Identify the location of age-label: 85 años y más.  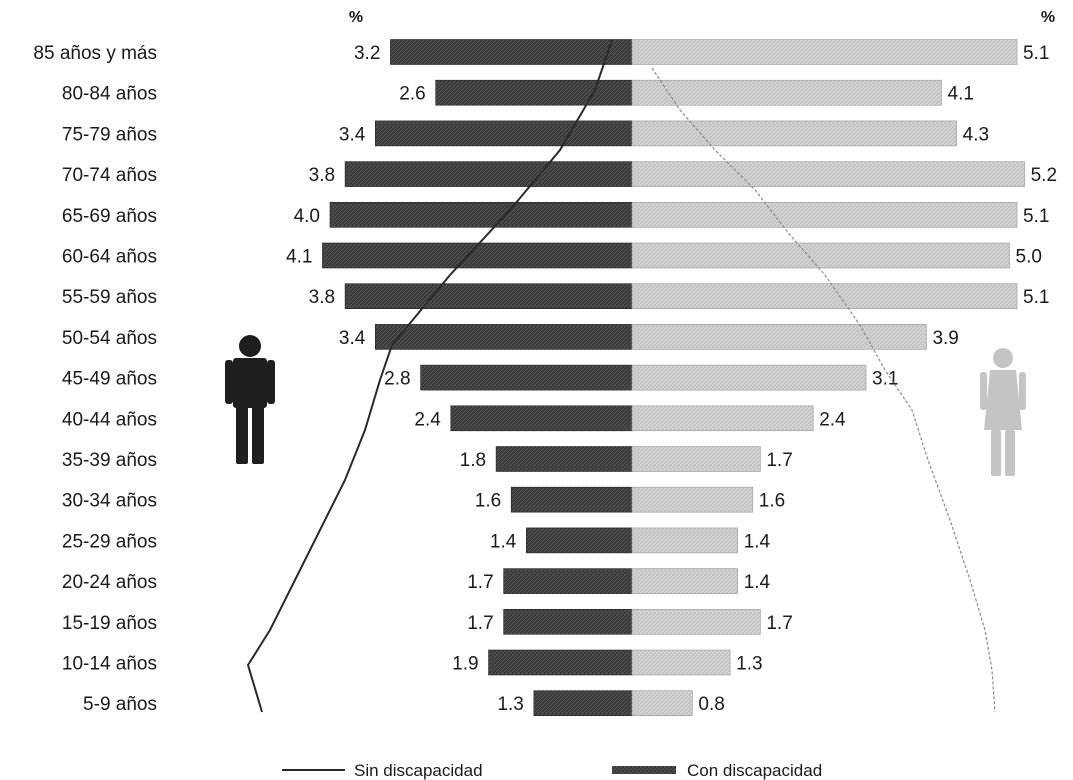
(95, 53).